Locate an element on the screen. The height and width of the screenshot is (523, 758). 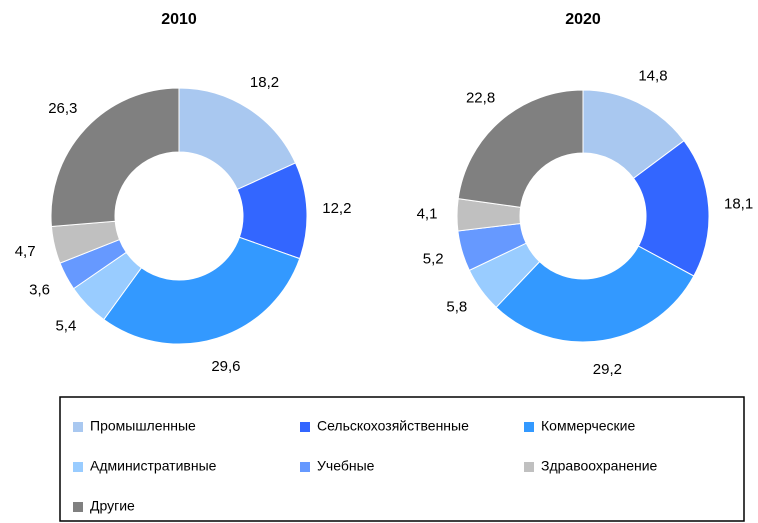
data-label: 5,2 is located at coordinates (433, 258).